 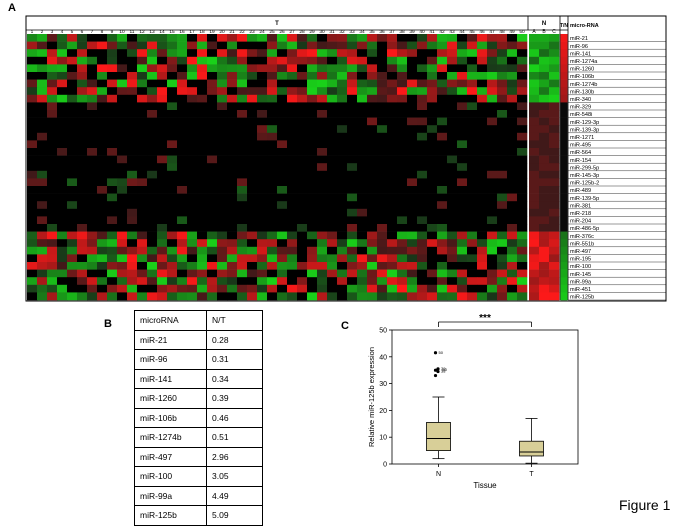 What do you see at coordinates (583, 85) in the screenshot?
I see `mirna-label: miR-1274b` at bounding box center [583, 85].